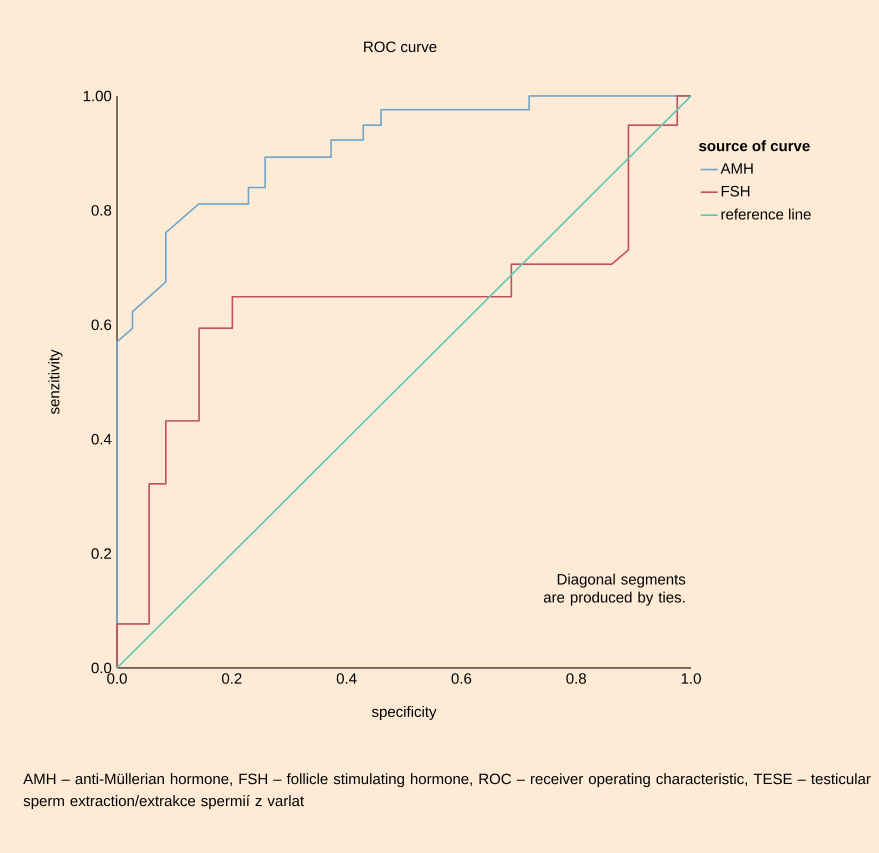 The width and height of the screenshot is (879, 853). Describe the element at coordinates (404, 713) in the screenshot. I see `x-axis-title: specificity` at that location.